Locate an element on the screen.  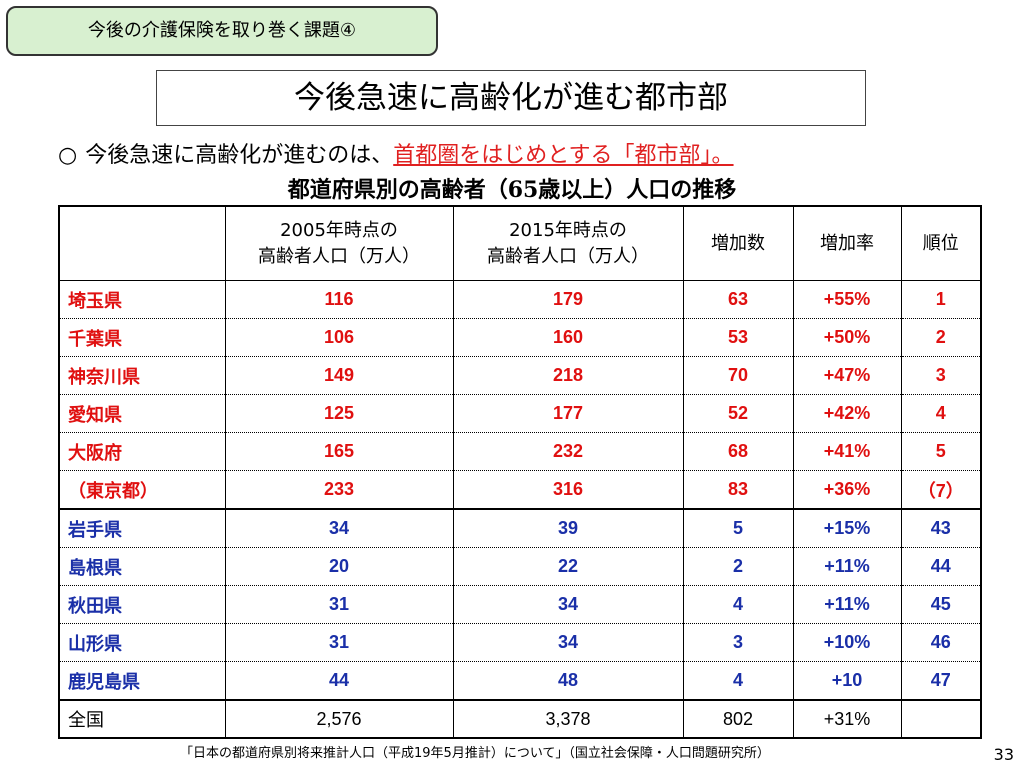
pop-2015-cell: 160 is located at coordinates (568, 337).